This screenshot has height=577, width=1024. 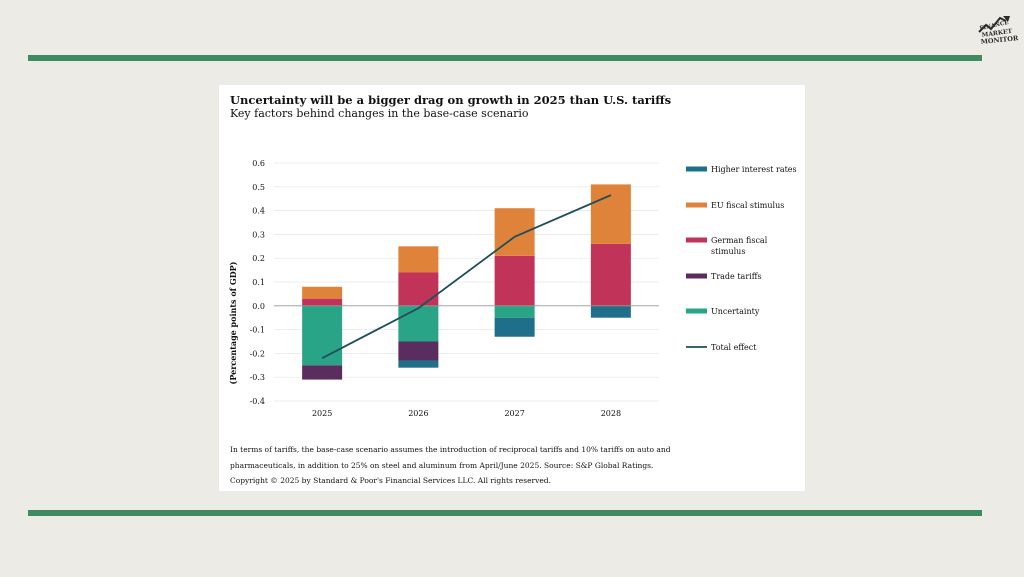 What do you see at coordinates (610, 214) in the screenshot?
I see `bar-eu-fiscal-stimulus-2028` at bounding box center [610, 214].